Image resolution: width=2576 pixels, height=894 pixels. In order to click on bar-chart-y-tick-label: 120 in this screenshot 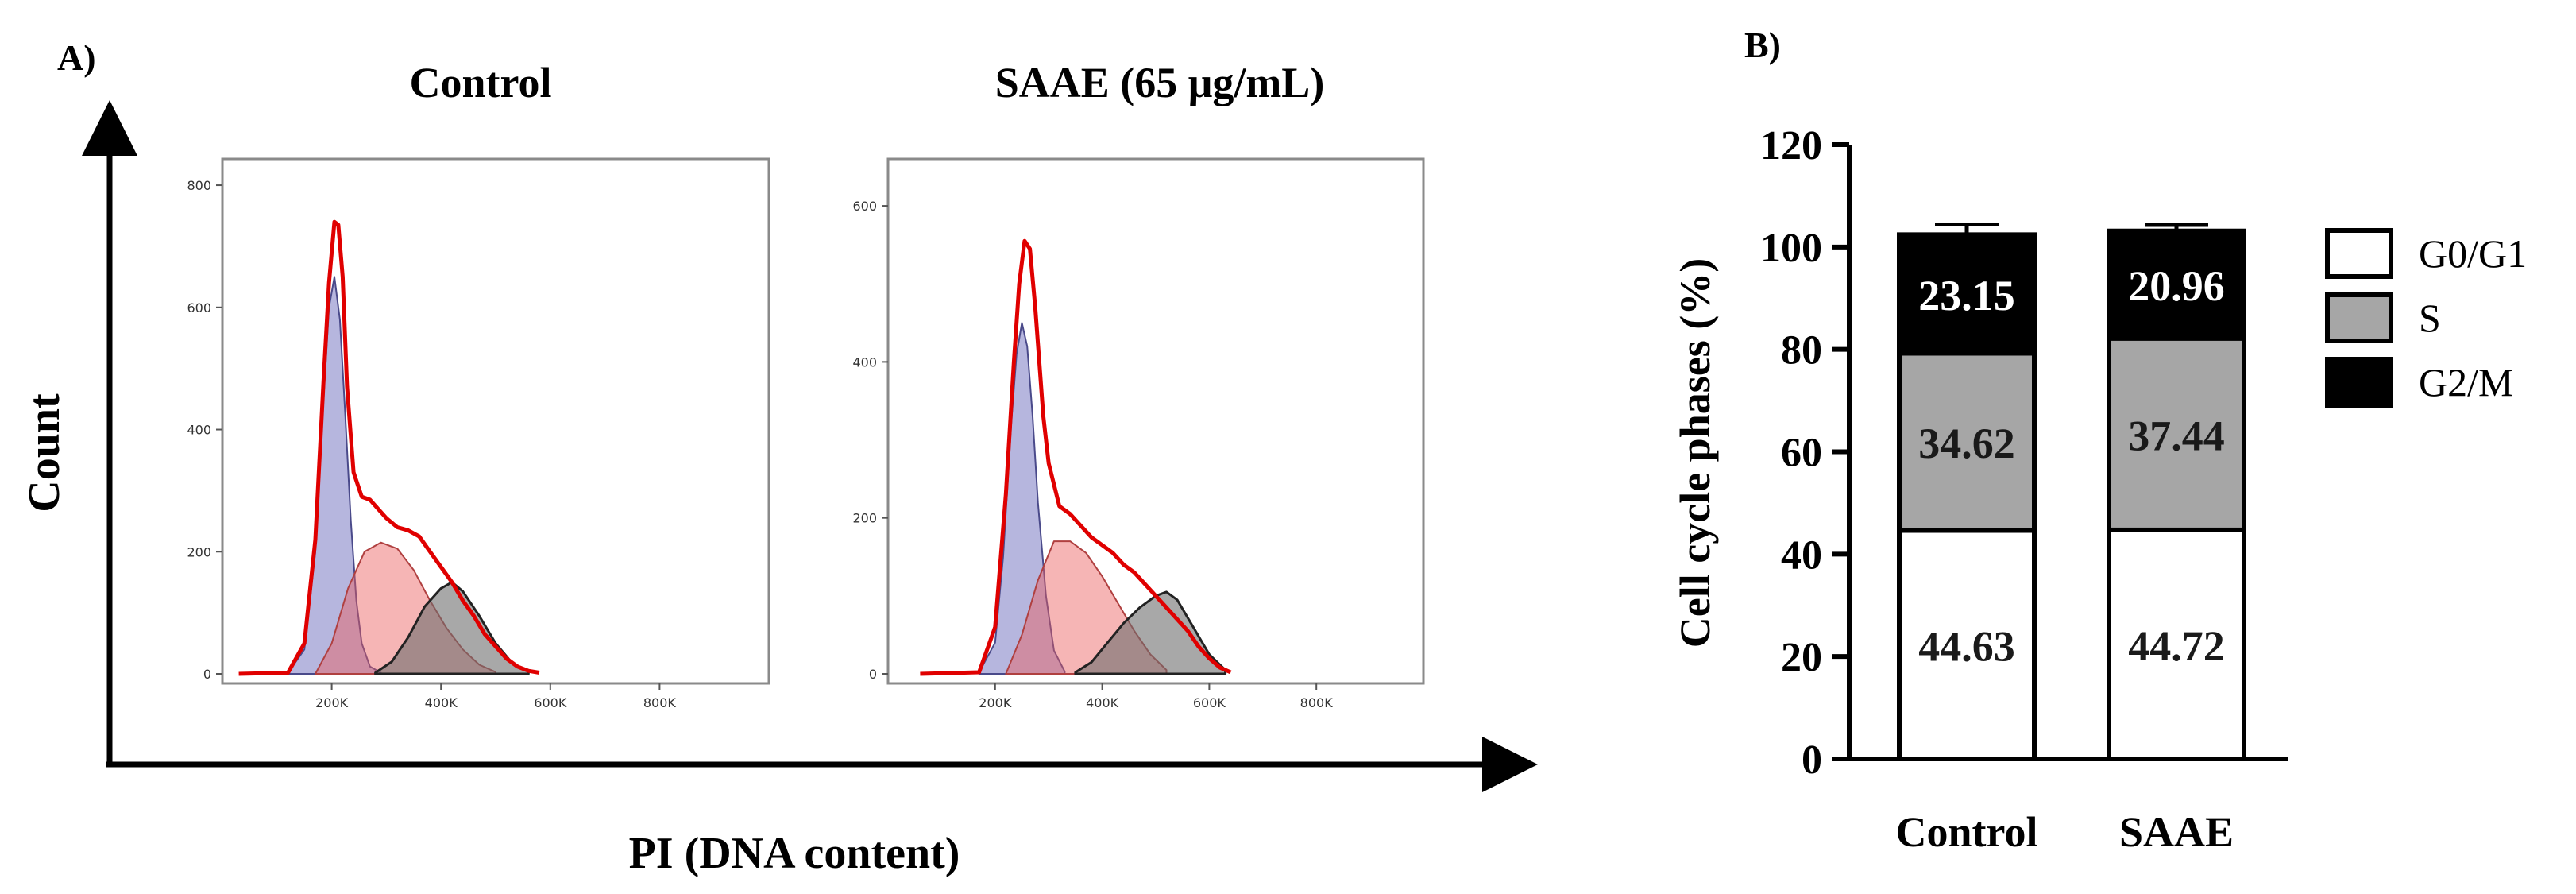, I will do `click(1791, 145)`.